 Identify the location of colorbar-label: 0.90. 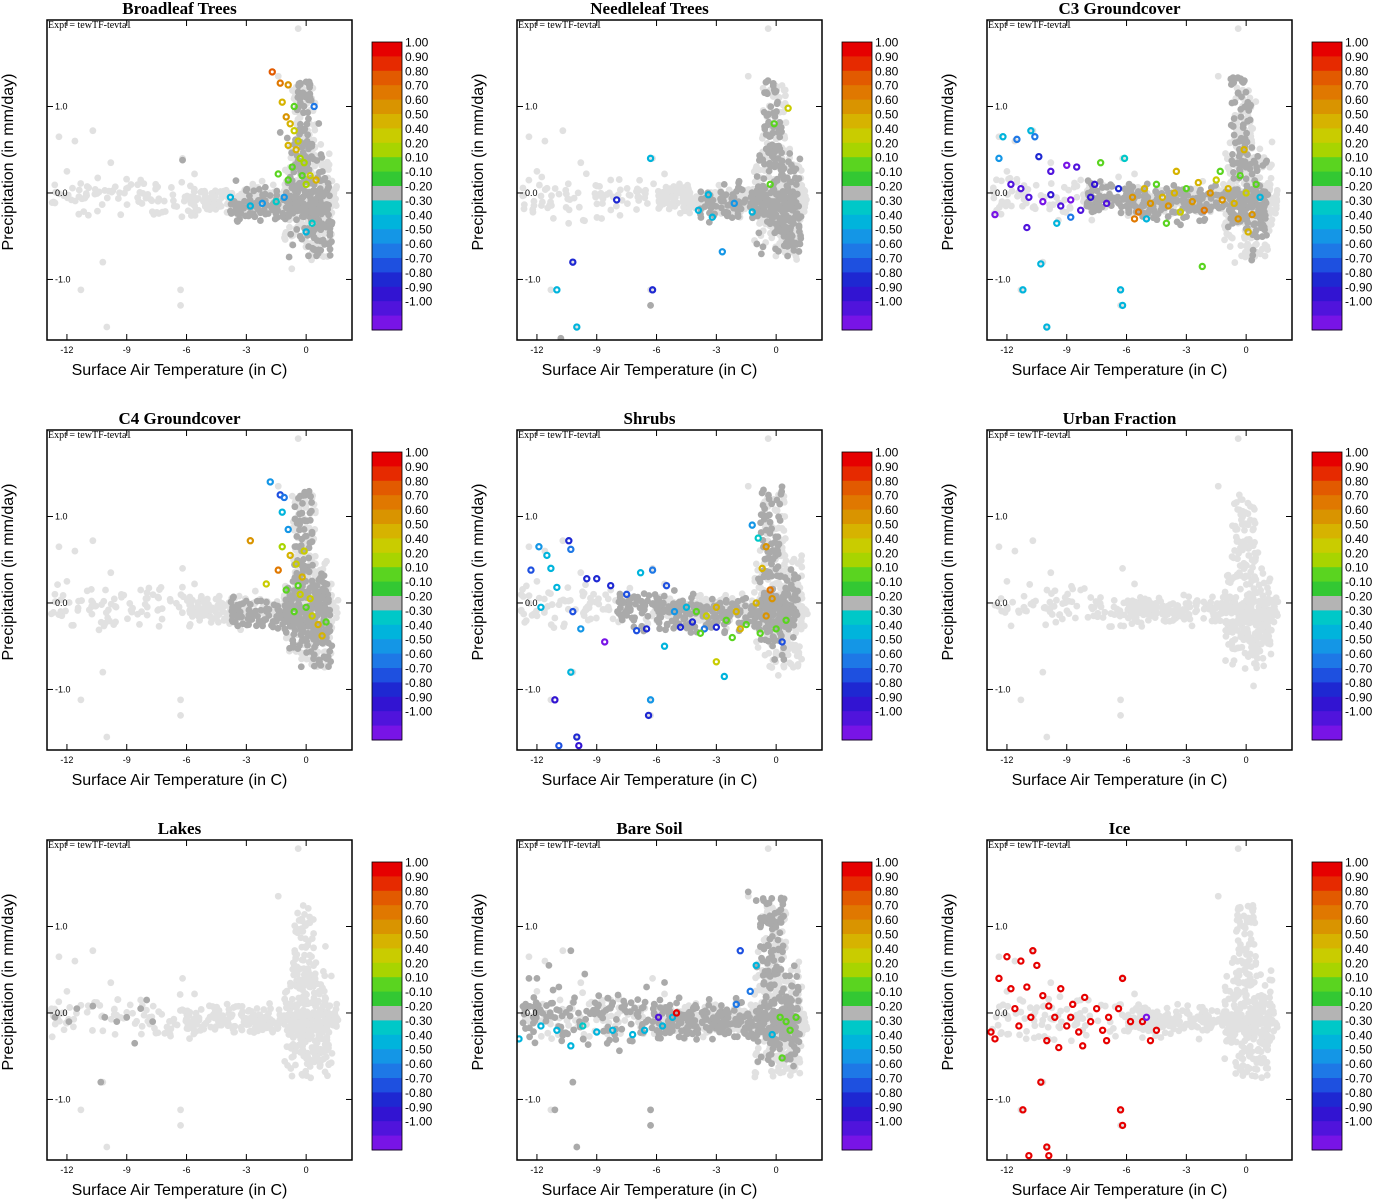
(417, 467).